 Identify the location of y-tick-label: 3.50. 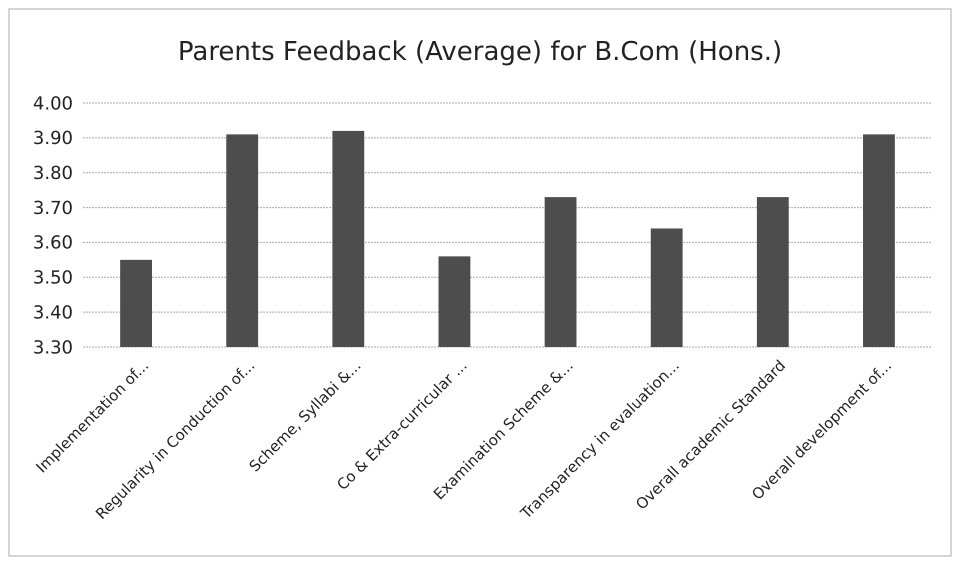
(52, 278).